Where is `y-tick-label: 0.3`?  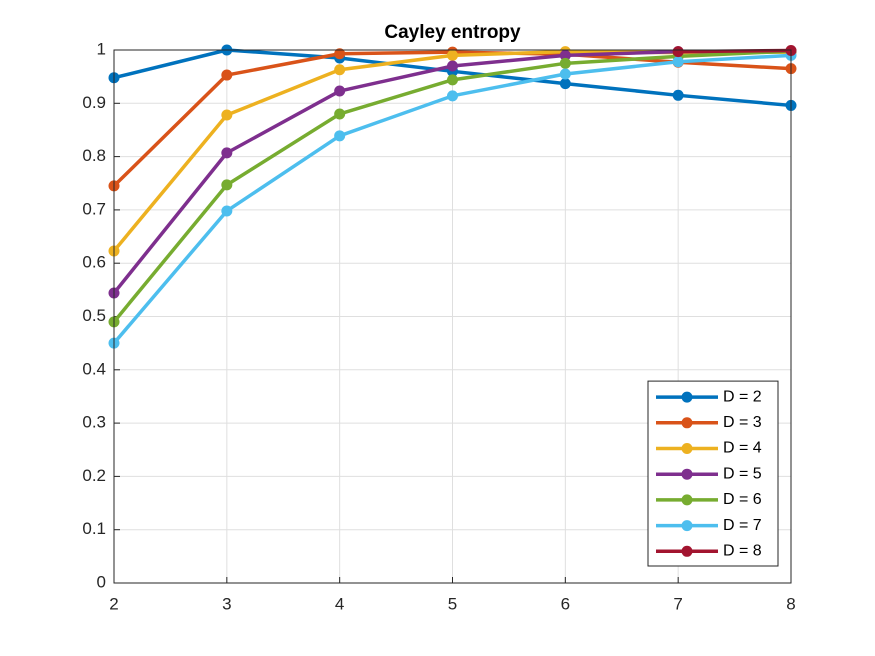 y-tick-label: 0.3 is located at coordinates (94, 422).